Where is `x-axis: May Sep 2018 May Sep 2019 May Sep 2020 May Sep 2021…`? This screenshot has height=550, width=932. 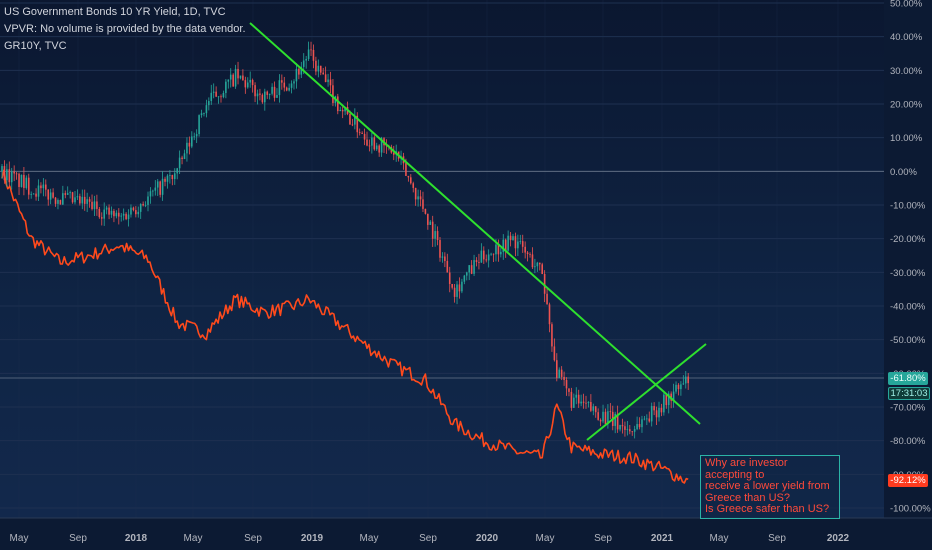 x-axis: May Sep 2018 May Sep 2019 May Sep 2020 May Sep 2021… is located at coordinates (466, 533).